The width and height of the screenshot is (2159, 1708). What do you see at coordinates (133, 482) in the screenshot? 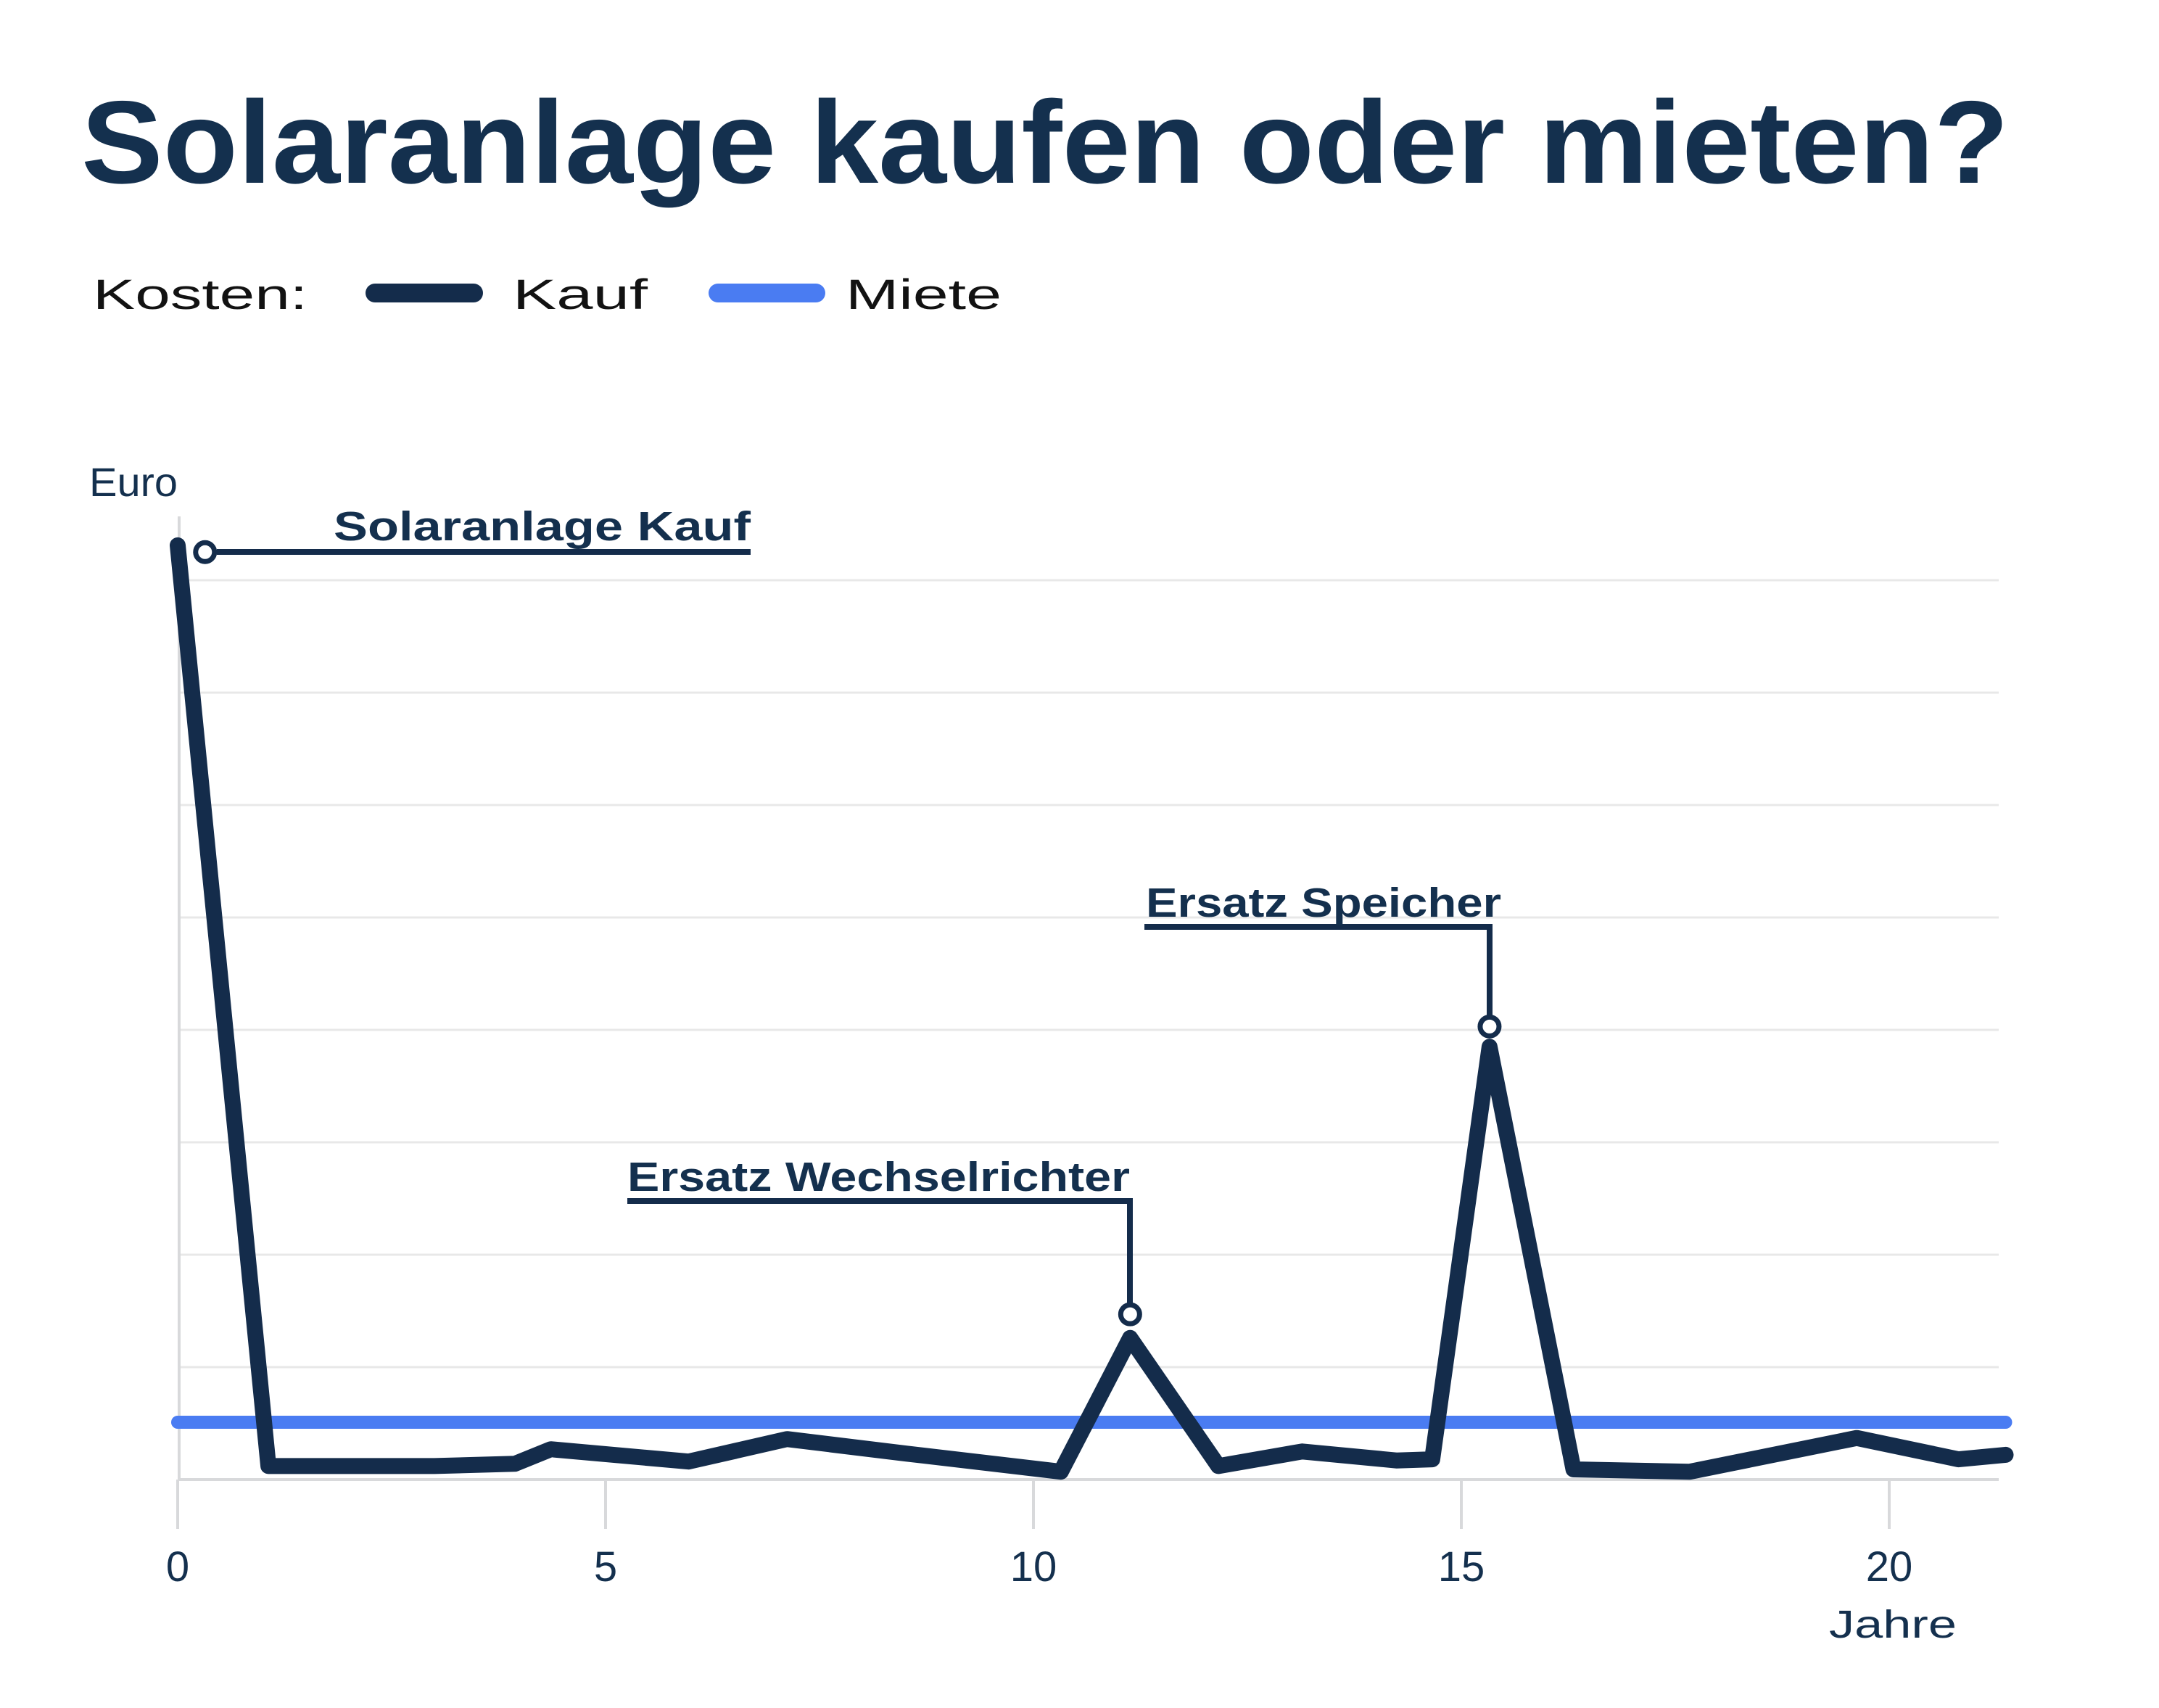
I see `y-axis-label: Euro` at bounding box center [133, 482].